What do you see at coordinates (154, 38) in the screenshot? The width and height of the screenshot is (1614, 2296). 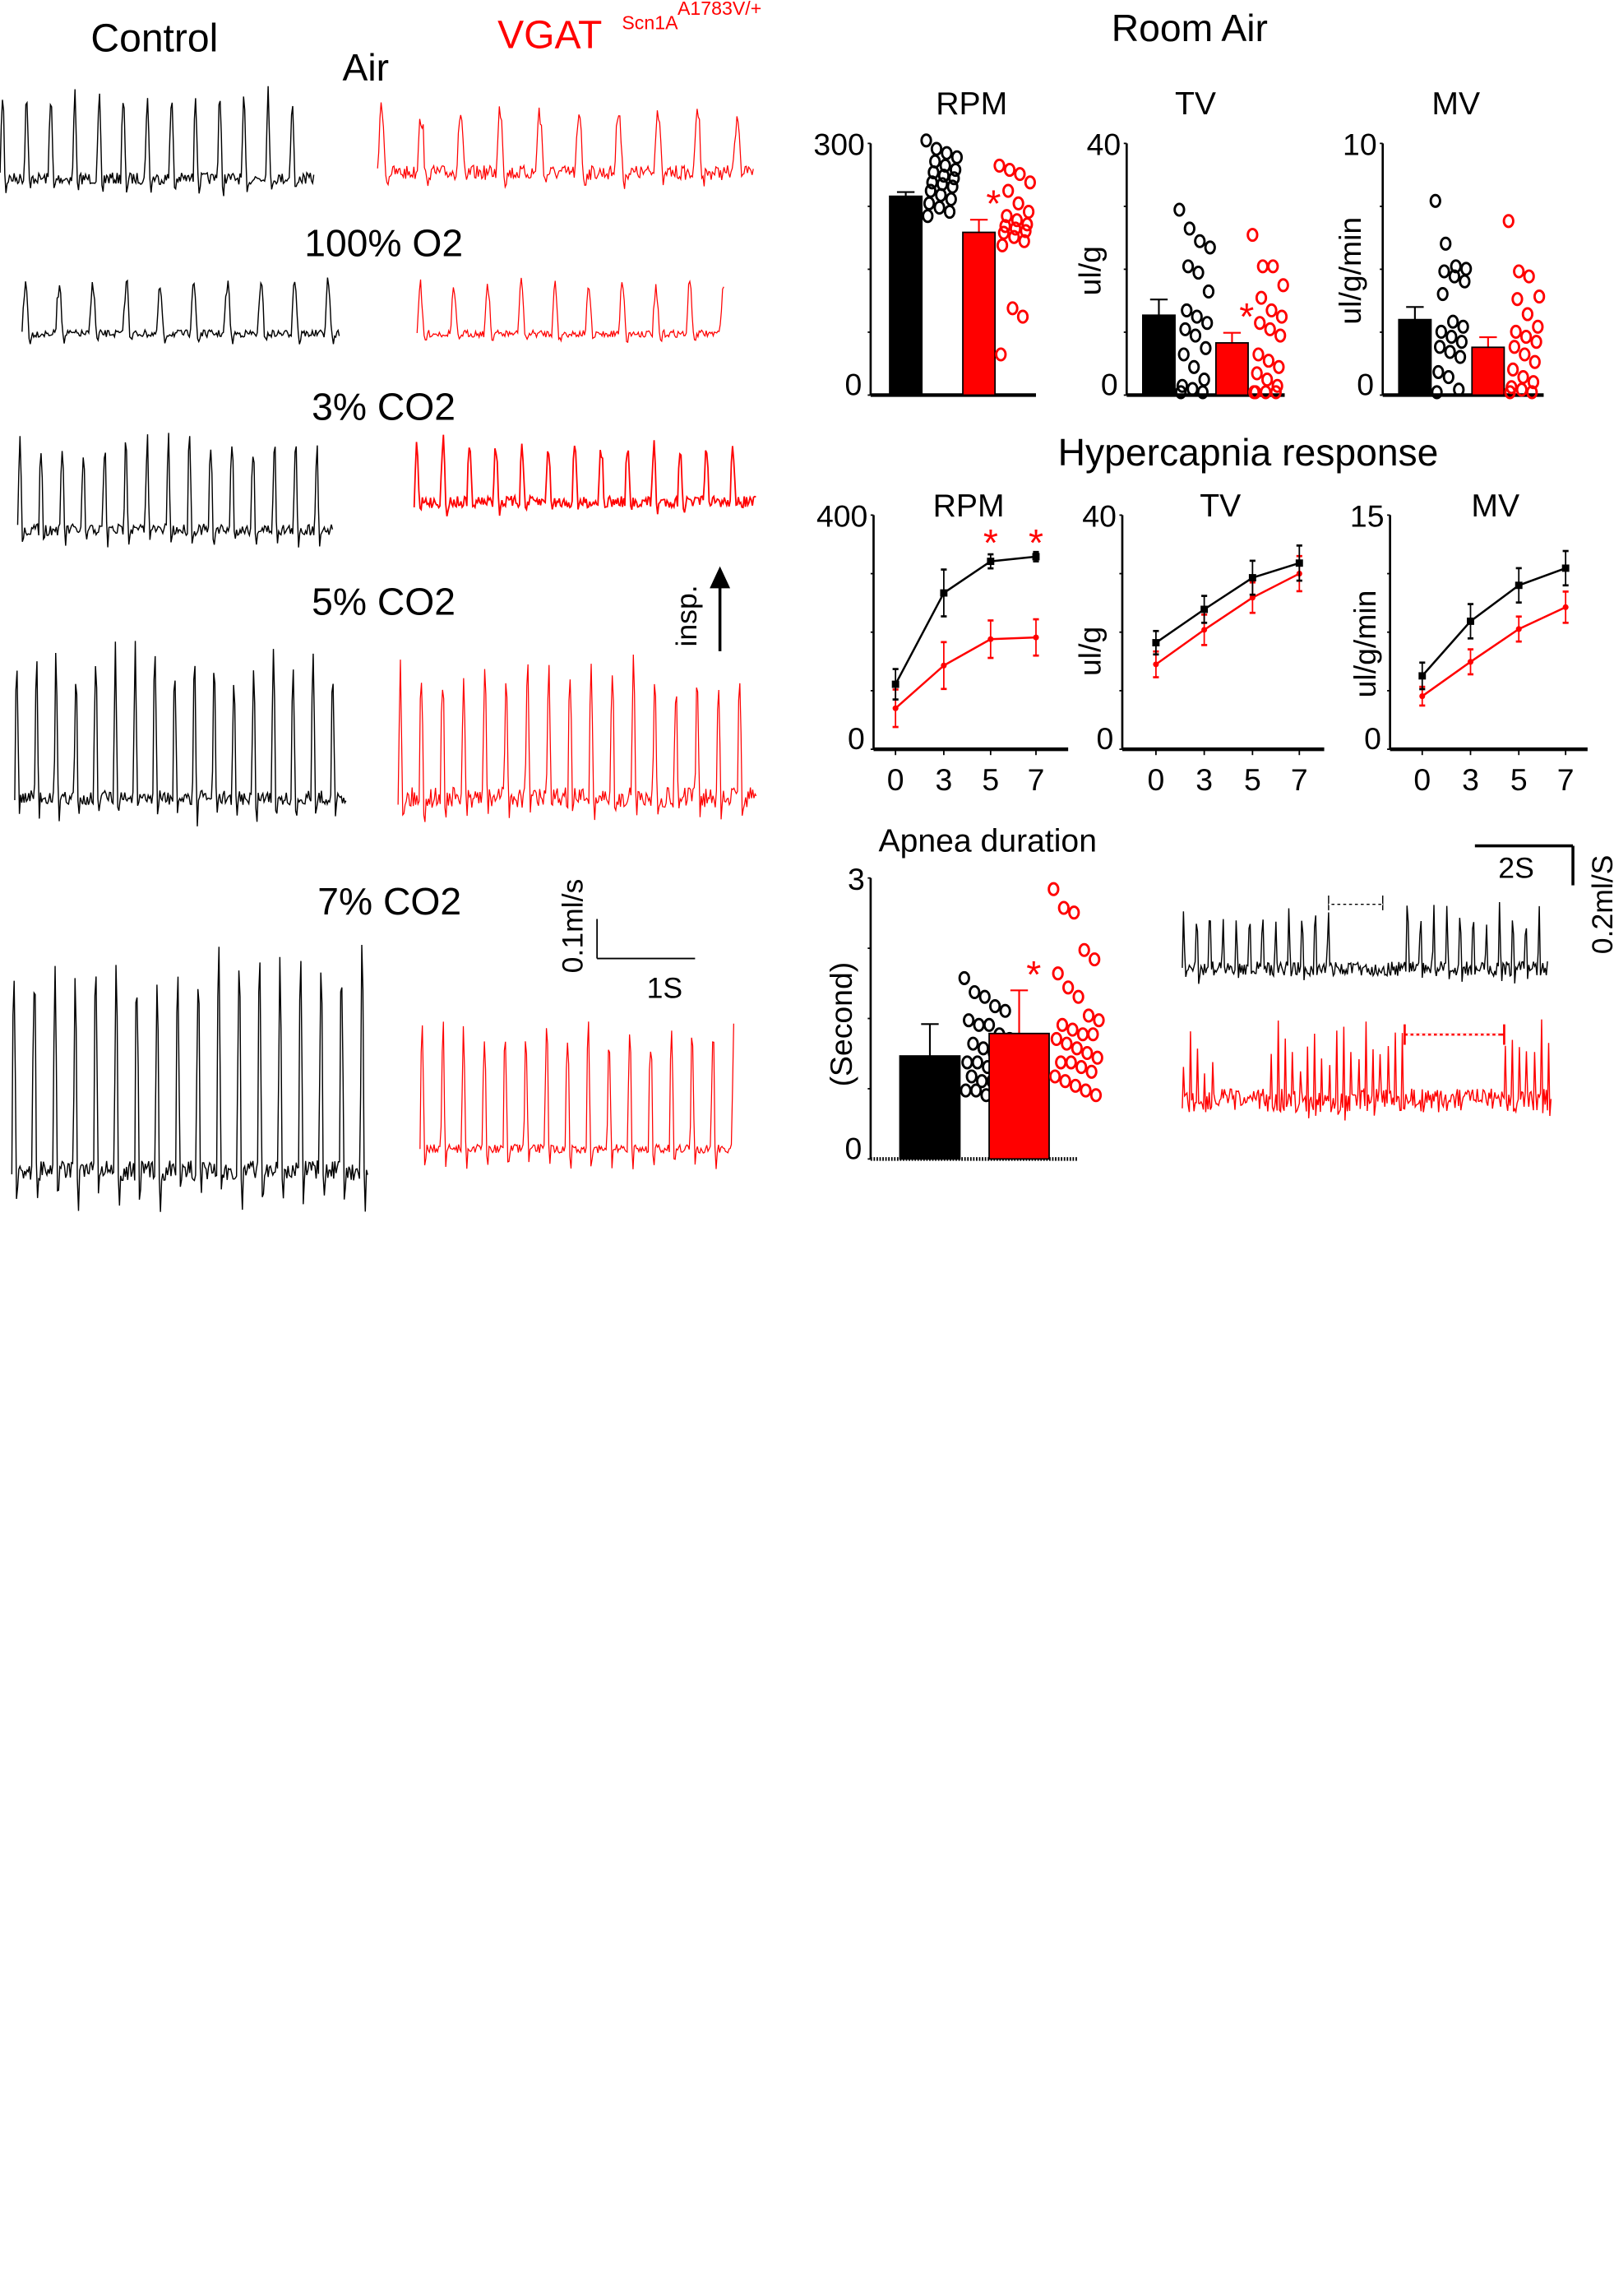 I see `control-label: Control` at bounding box center [154, 38].